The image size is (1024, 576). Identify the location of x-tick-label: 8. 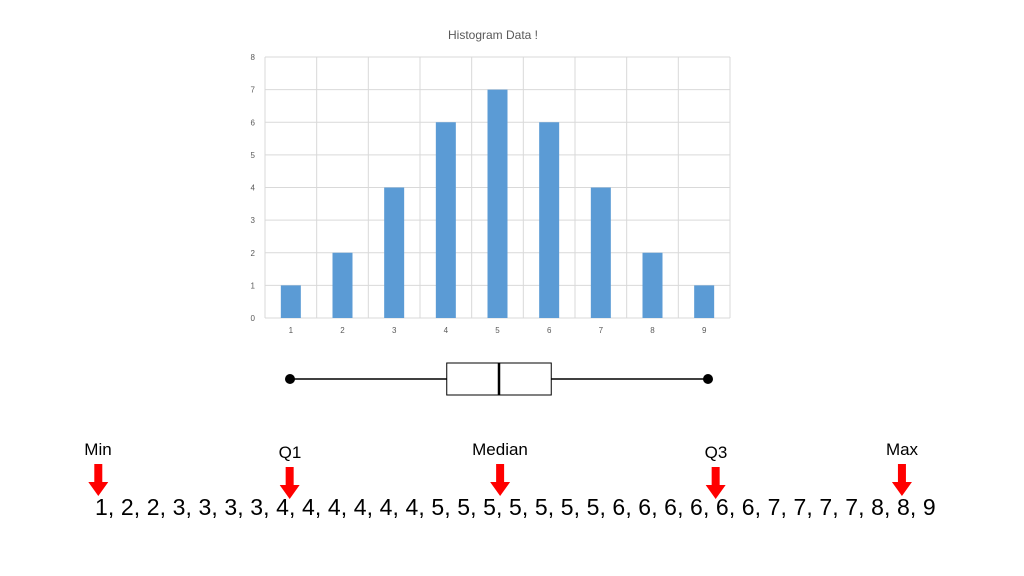
(652, 330).